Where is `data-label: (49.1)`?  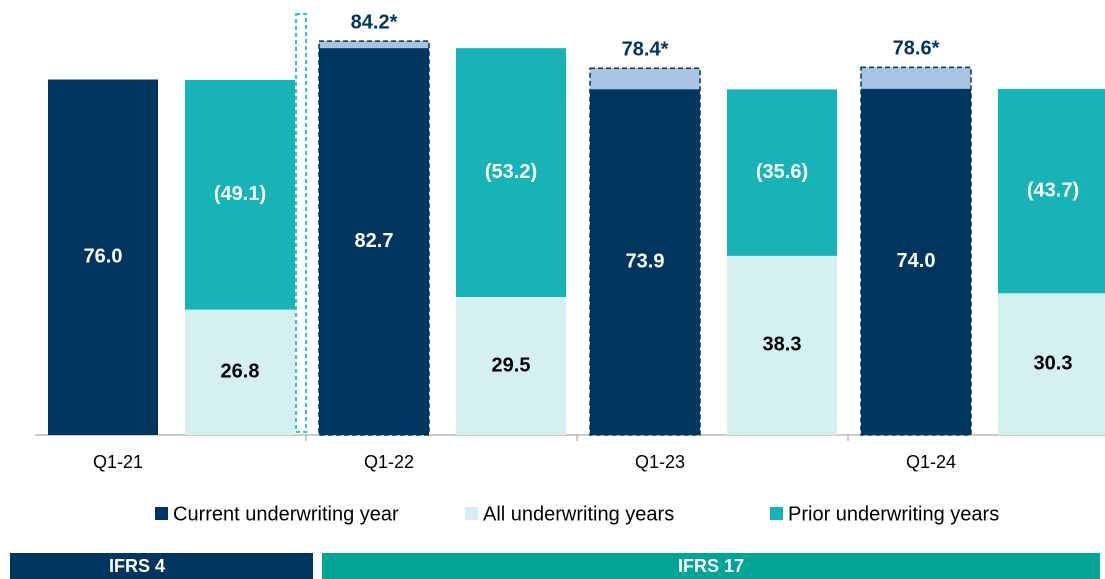 data-label: (49.1) is located at coordinates (240, 194).